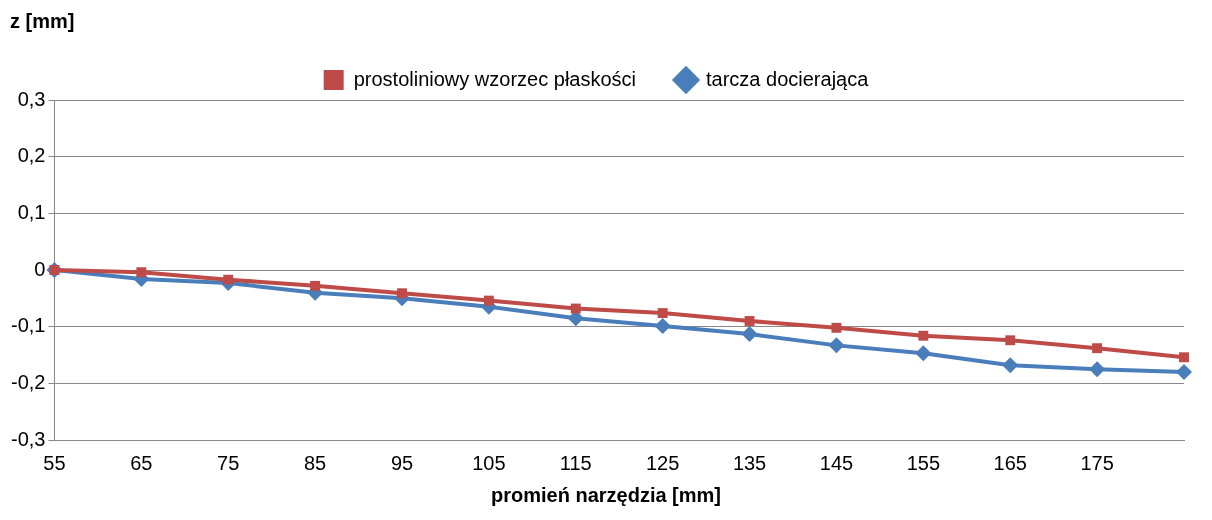 This screenshot has width=1212, height=520. What do you see at coordinates (749, 462) in the screenshot?
I see `x-tick-label: 135` at bounding box center [749, 462].